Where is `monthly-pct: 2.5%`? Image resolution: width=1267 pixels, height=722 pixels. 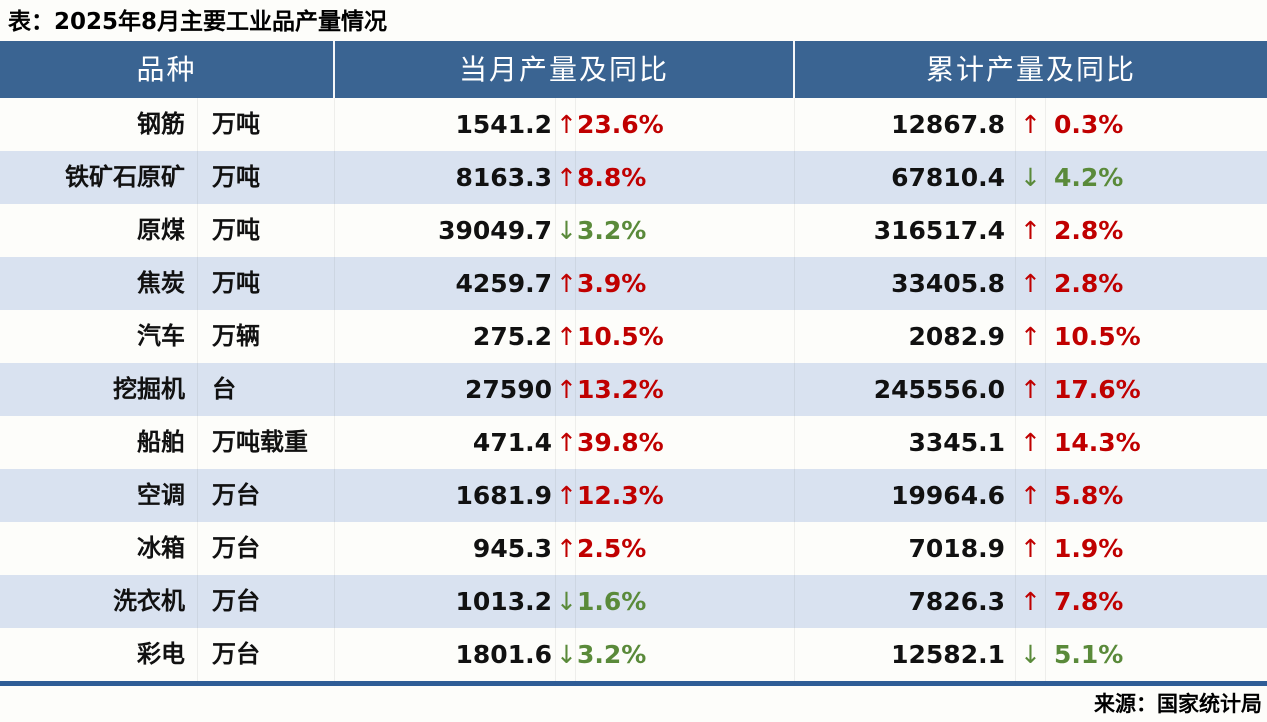
monthly-pct: 2.5% is located at coordinates (685, 548).